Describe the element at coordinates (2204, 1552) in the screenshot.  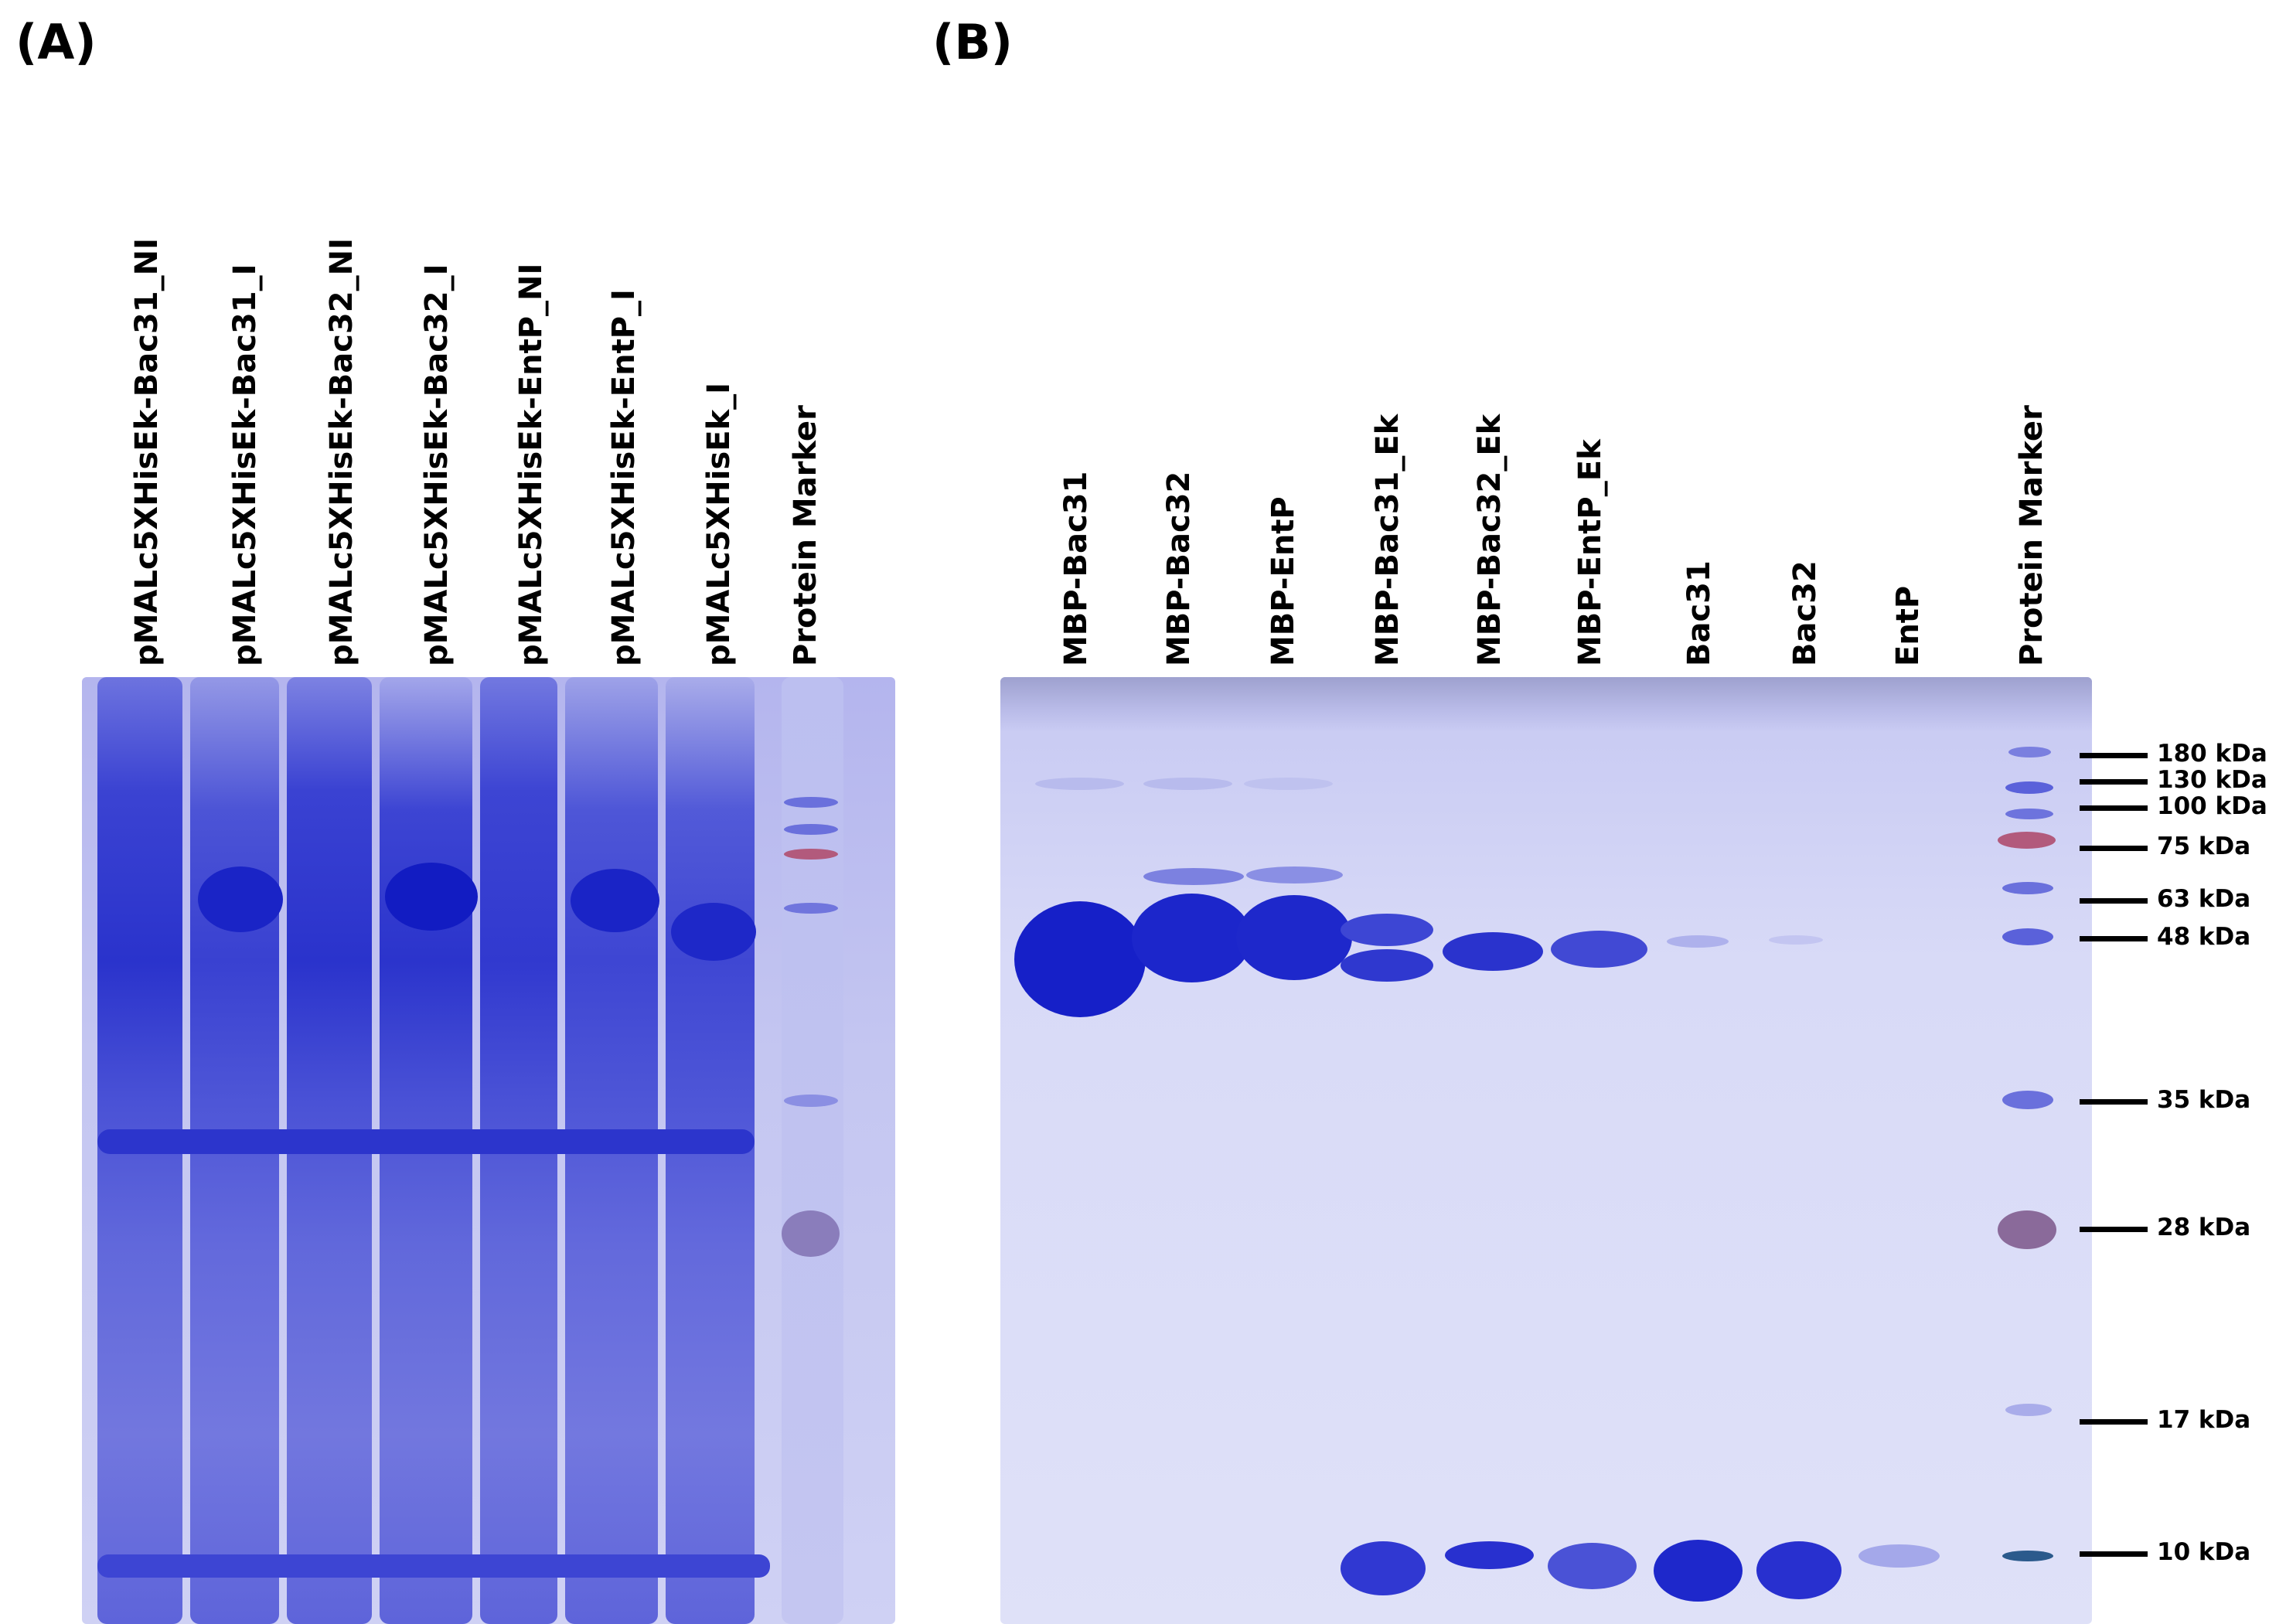
I see `marker-label-10: 10 kDa` at that location.